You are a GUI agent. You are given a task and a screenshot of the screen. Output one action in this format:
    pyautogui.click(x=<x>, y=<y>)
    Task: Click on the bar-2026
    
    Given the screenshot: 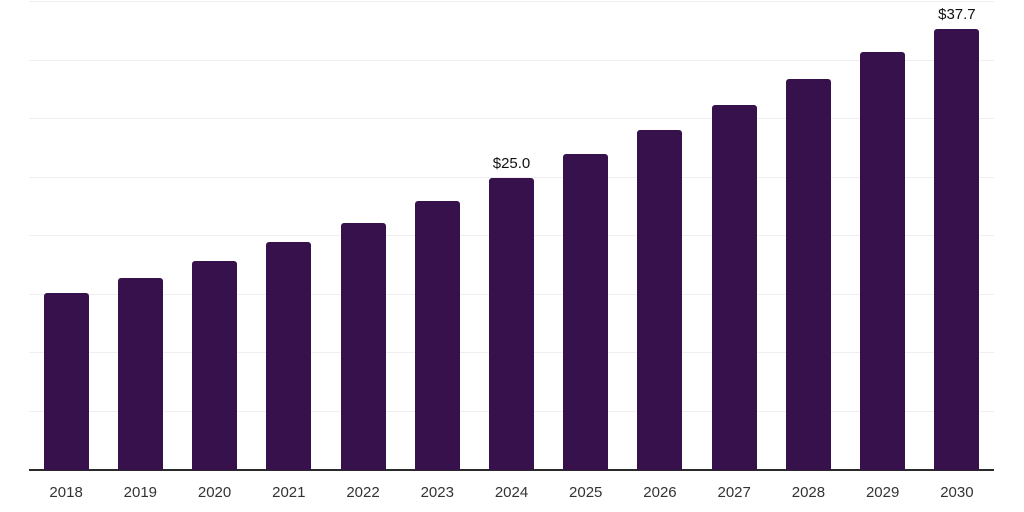 What is the action you would take?
    pyautogui.click(x=660, y=299)
    